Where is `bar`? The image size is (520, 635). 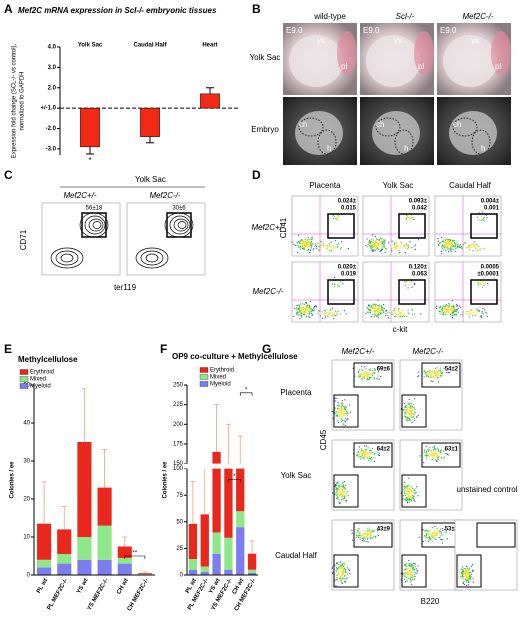
bar is located at coordinates (210, 101).